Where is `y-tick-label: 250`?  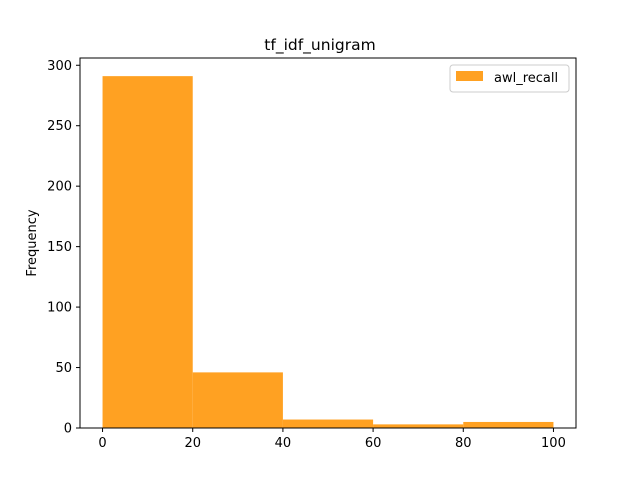 y-tick-label: 250 is located at coordinates (59, 126).